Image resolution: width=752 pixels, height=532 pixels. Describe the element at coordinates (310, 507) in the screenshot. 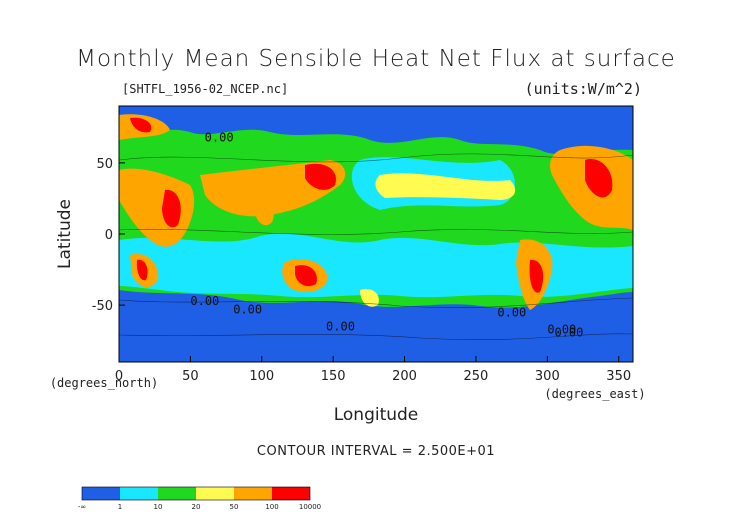

I see `colorbar-tick-label: 10000` at that location.